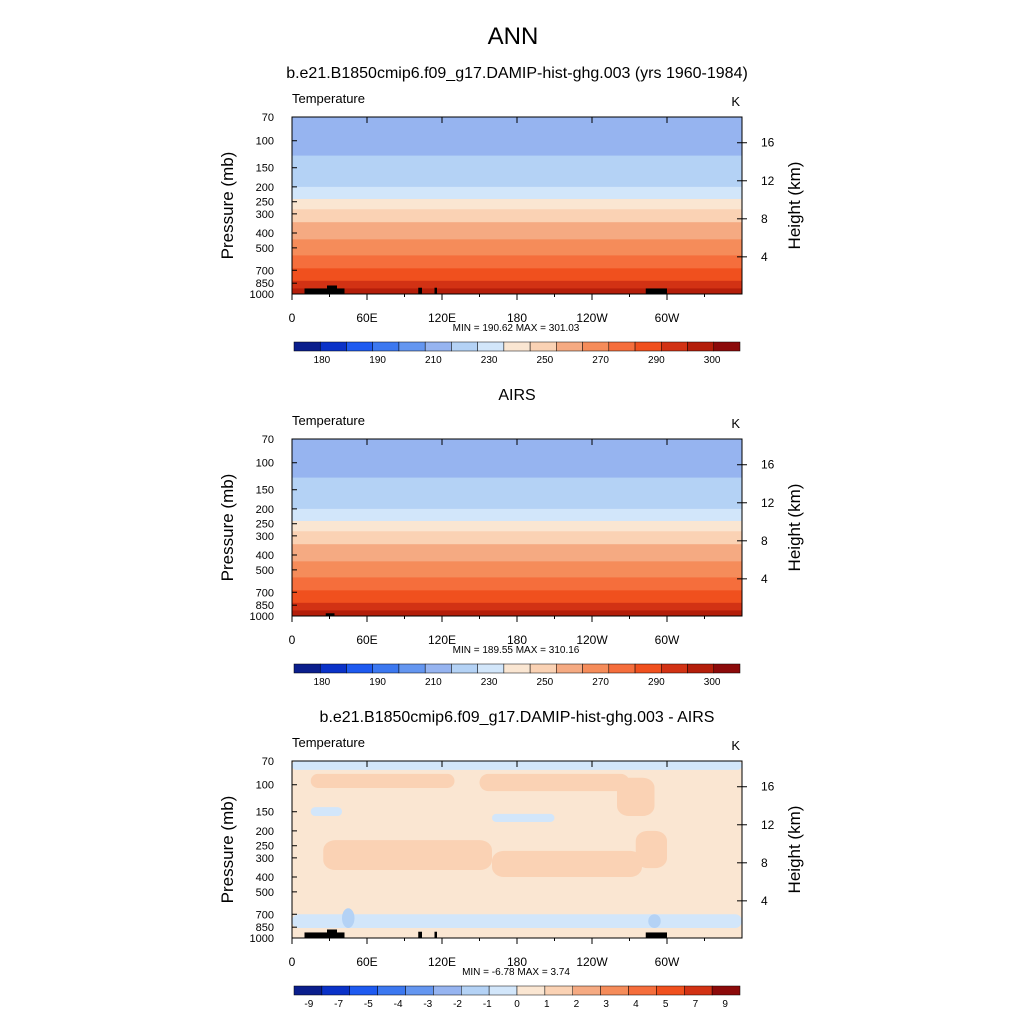  Describe the element at coordinates (265, 859) in the screenshot. I see `y-tick-label: 300` at that location.